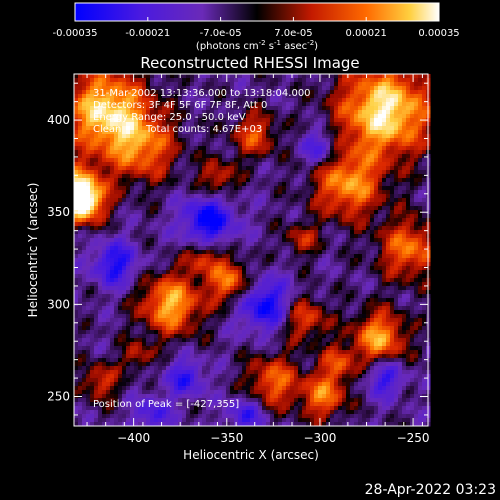 The height and width of the screenshot is (500, 500). What do you see at coordinates (221, 33) in the screenshot?
I see `colorbar-tick-label: -7.0e-05` at bounding box center [221, 33].